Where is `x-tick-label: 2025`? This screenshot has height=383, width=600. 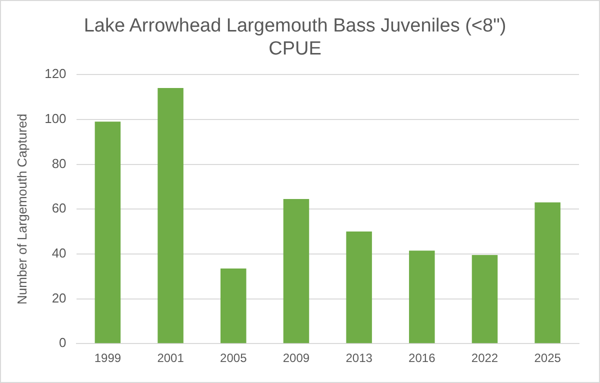
x-tick-label: 2025 is located at coordinates (548, 358).